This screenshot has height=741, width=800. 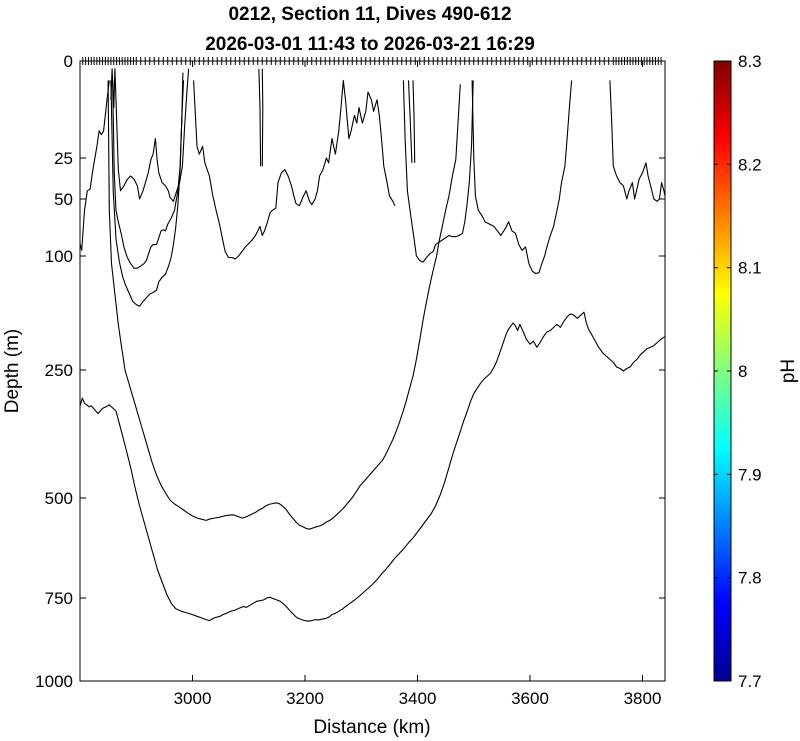 What do you see at coordinates (63, 199) in the screenshot?
I see `y-tick-label: 50` at bounding box center [63, 199].